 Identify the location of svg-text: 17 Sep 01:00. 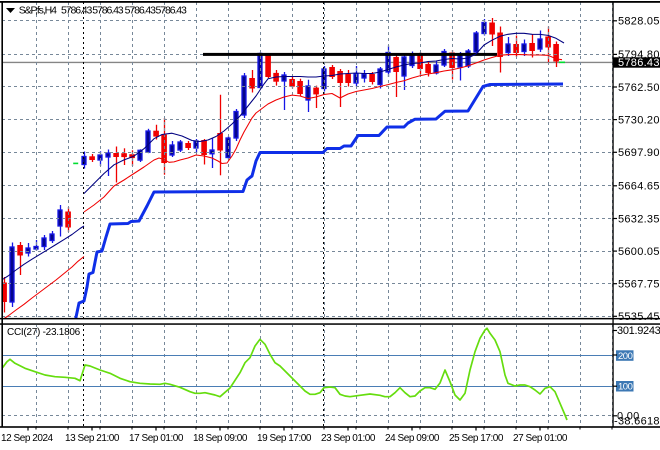
(156, 438).